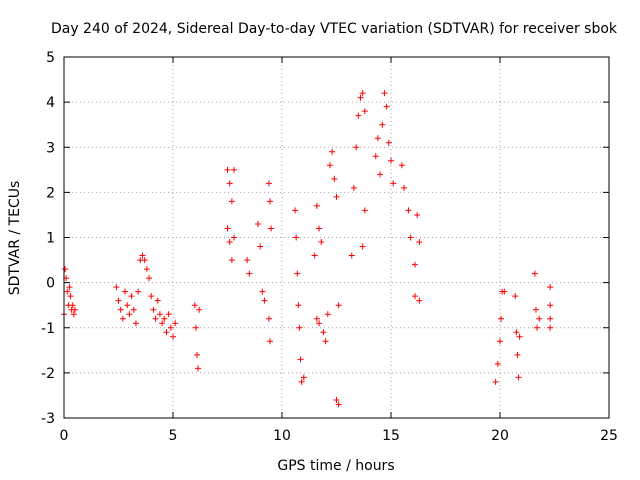  What do you see at coordinates (48, 419) in the screenshot?
I see `y-tick-label: -3` at bounding box center [48, 419].